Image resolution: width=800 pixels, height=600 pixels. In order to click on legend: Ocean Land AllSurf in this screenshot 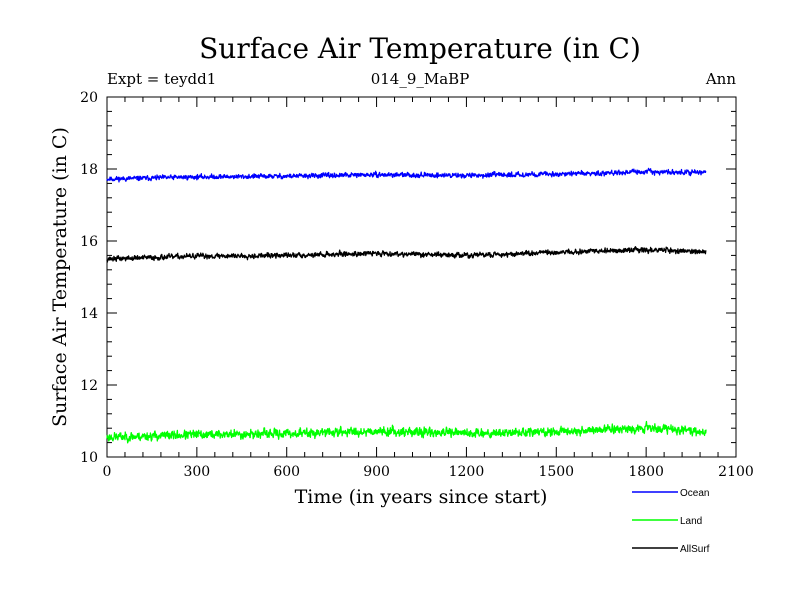, I will do `click(671, 521)`.